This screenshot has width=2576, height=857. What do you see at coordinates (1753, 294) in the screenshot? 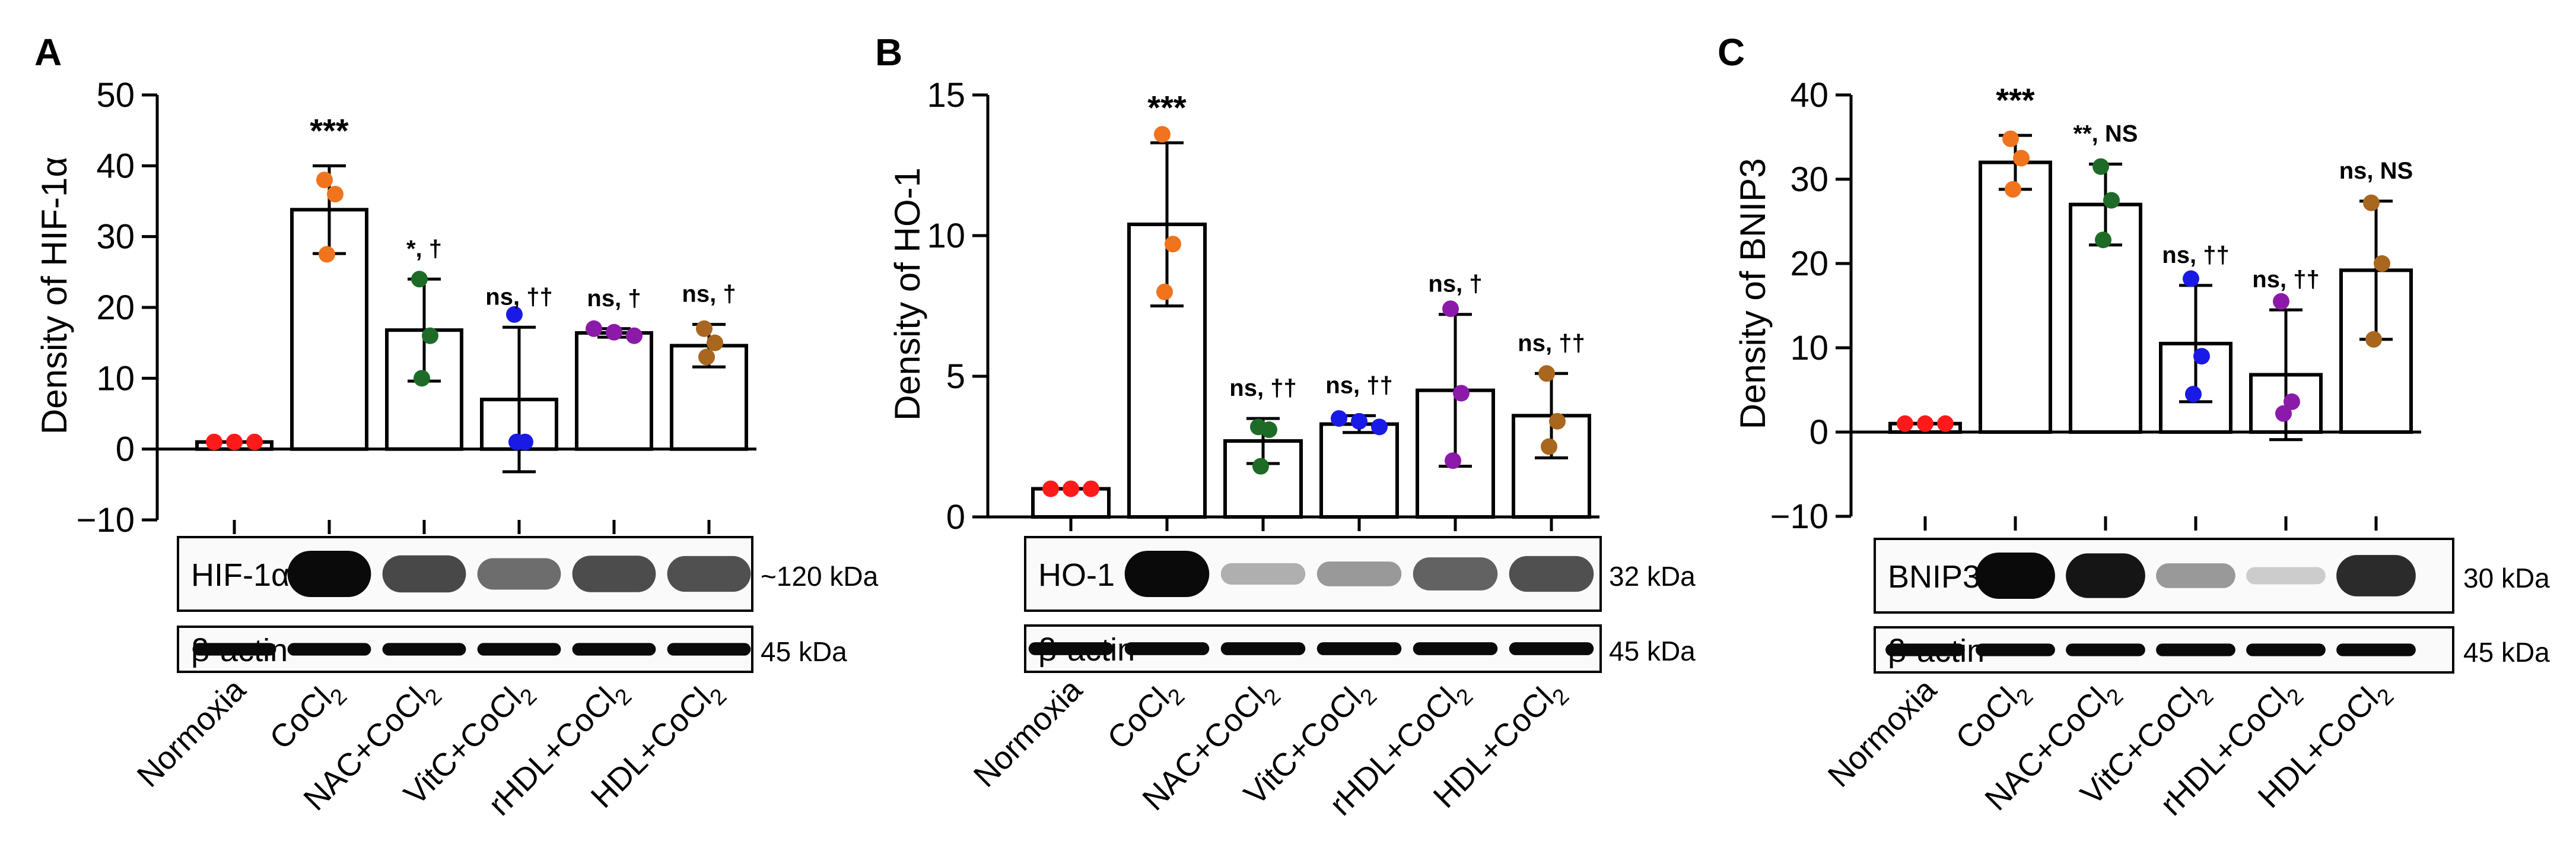
I see `y-axis-label: Density of BNIP3` at bounding box center [1753, 294].